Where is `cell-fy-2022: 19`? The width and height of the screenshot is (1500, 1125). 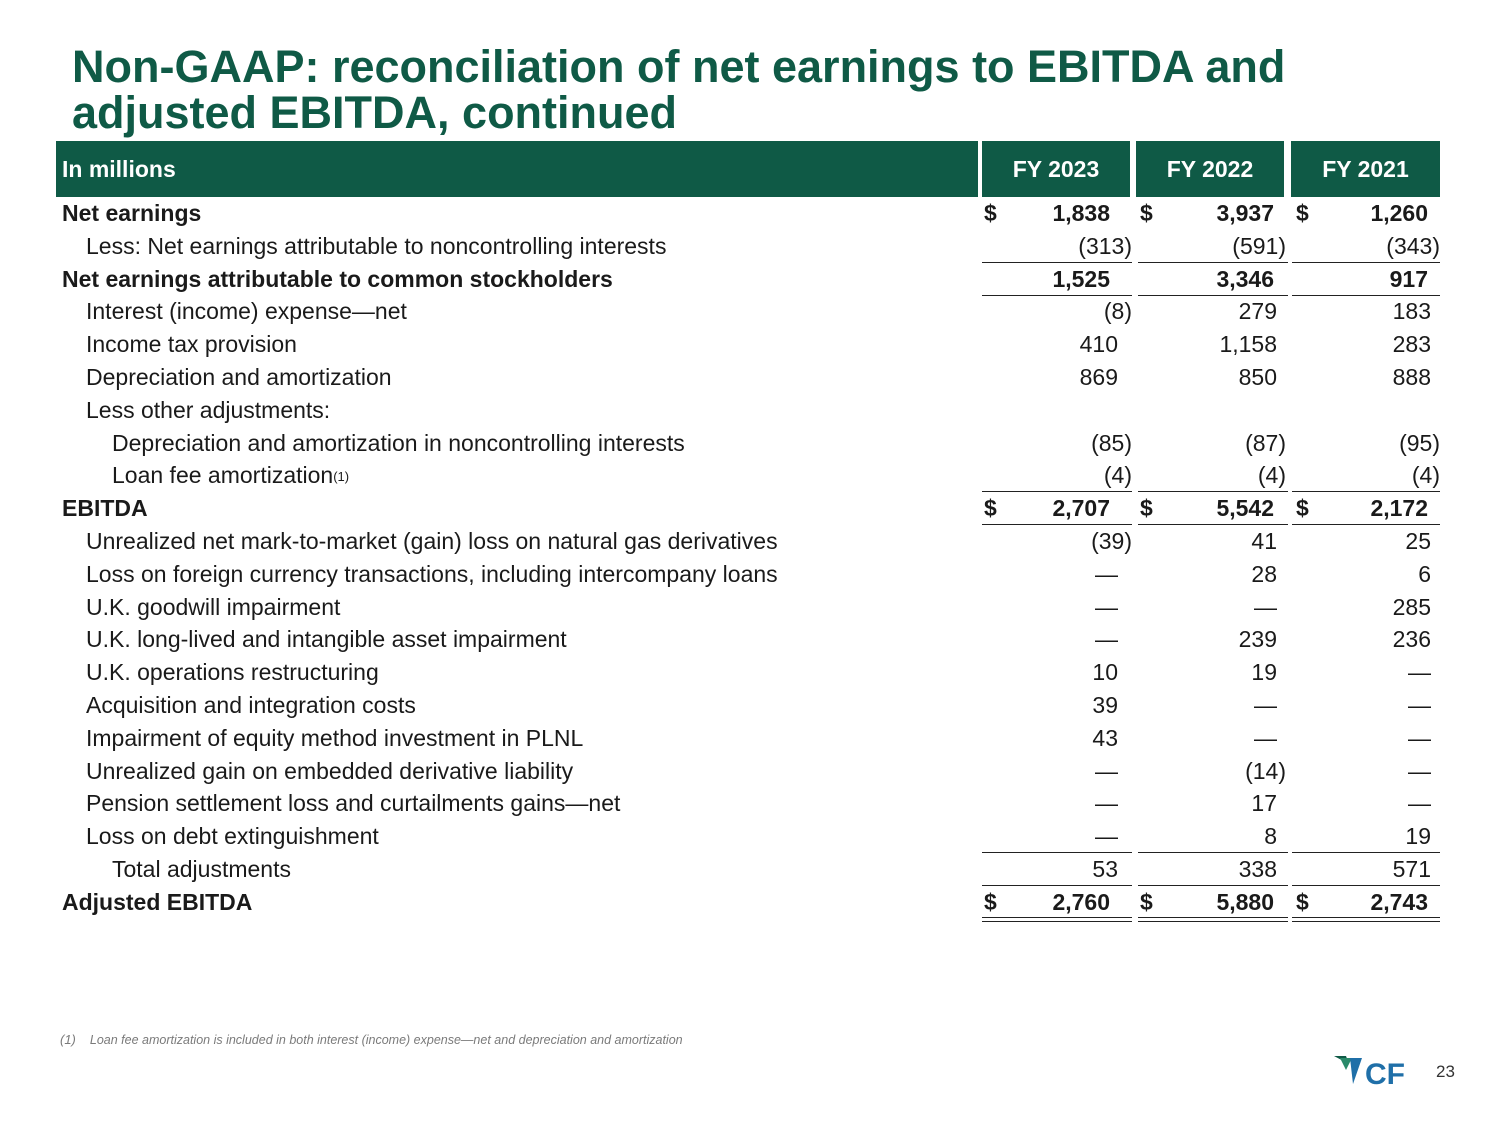 cell-fy-2022: 19 is located at coordinates (1264, 672).